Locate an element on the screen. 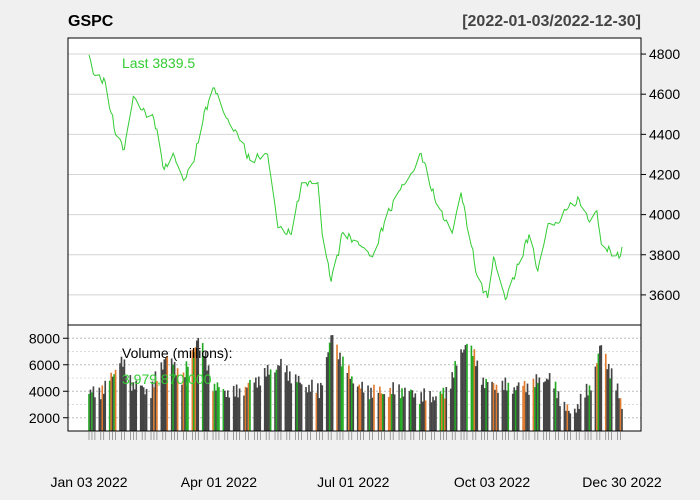 This screenshot has width=700, height=500. price-tick-label: 4600 is located at coordinates (664, 94).